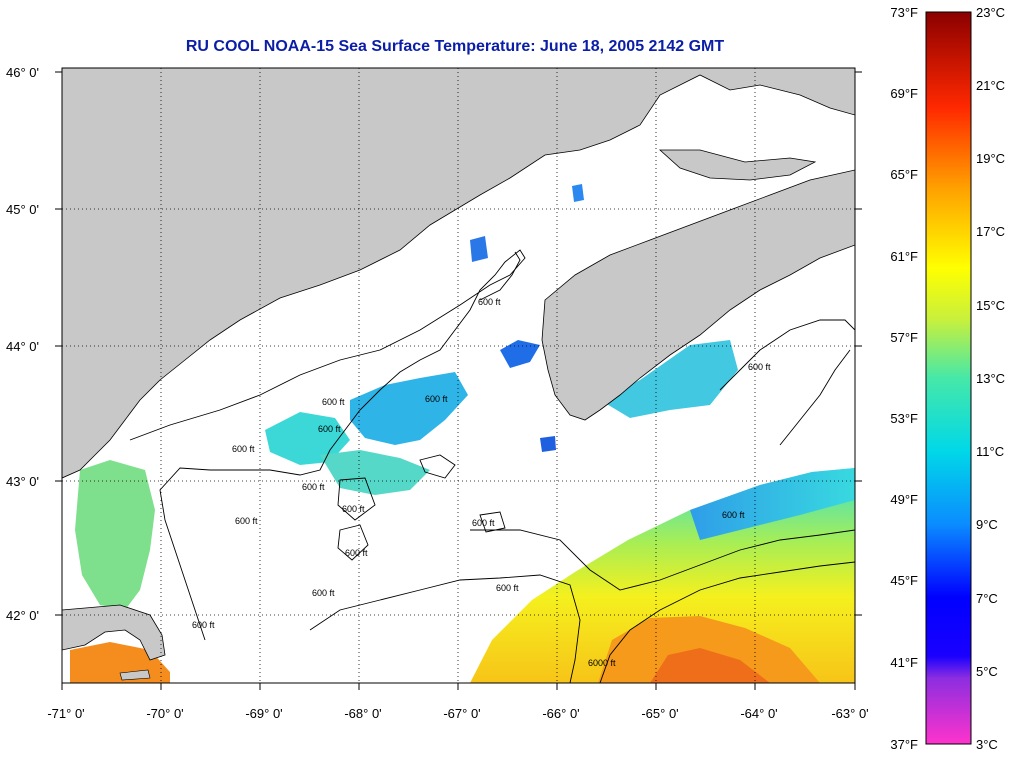  Describe the element at coordinates (987, 598) in the screenshot. I see `celsius-label: 7°C` at that location.